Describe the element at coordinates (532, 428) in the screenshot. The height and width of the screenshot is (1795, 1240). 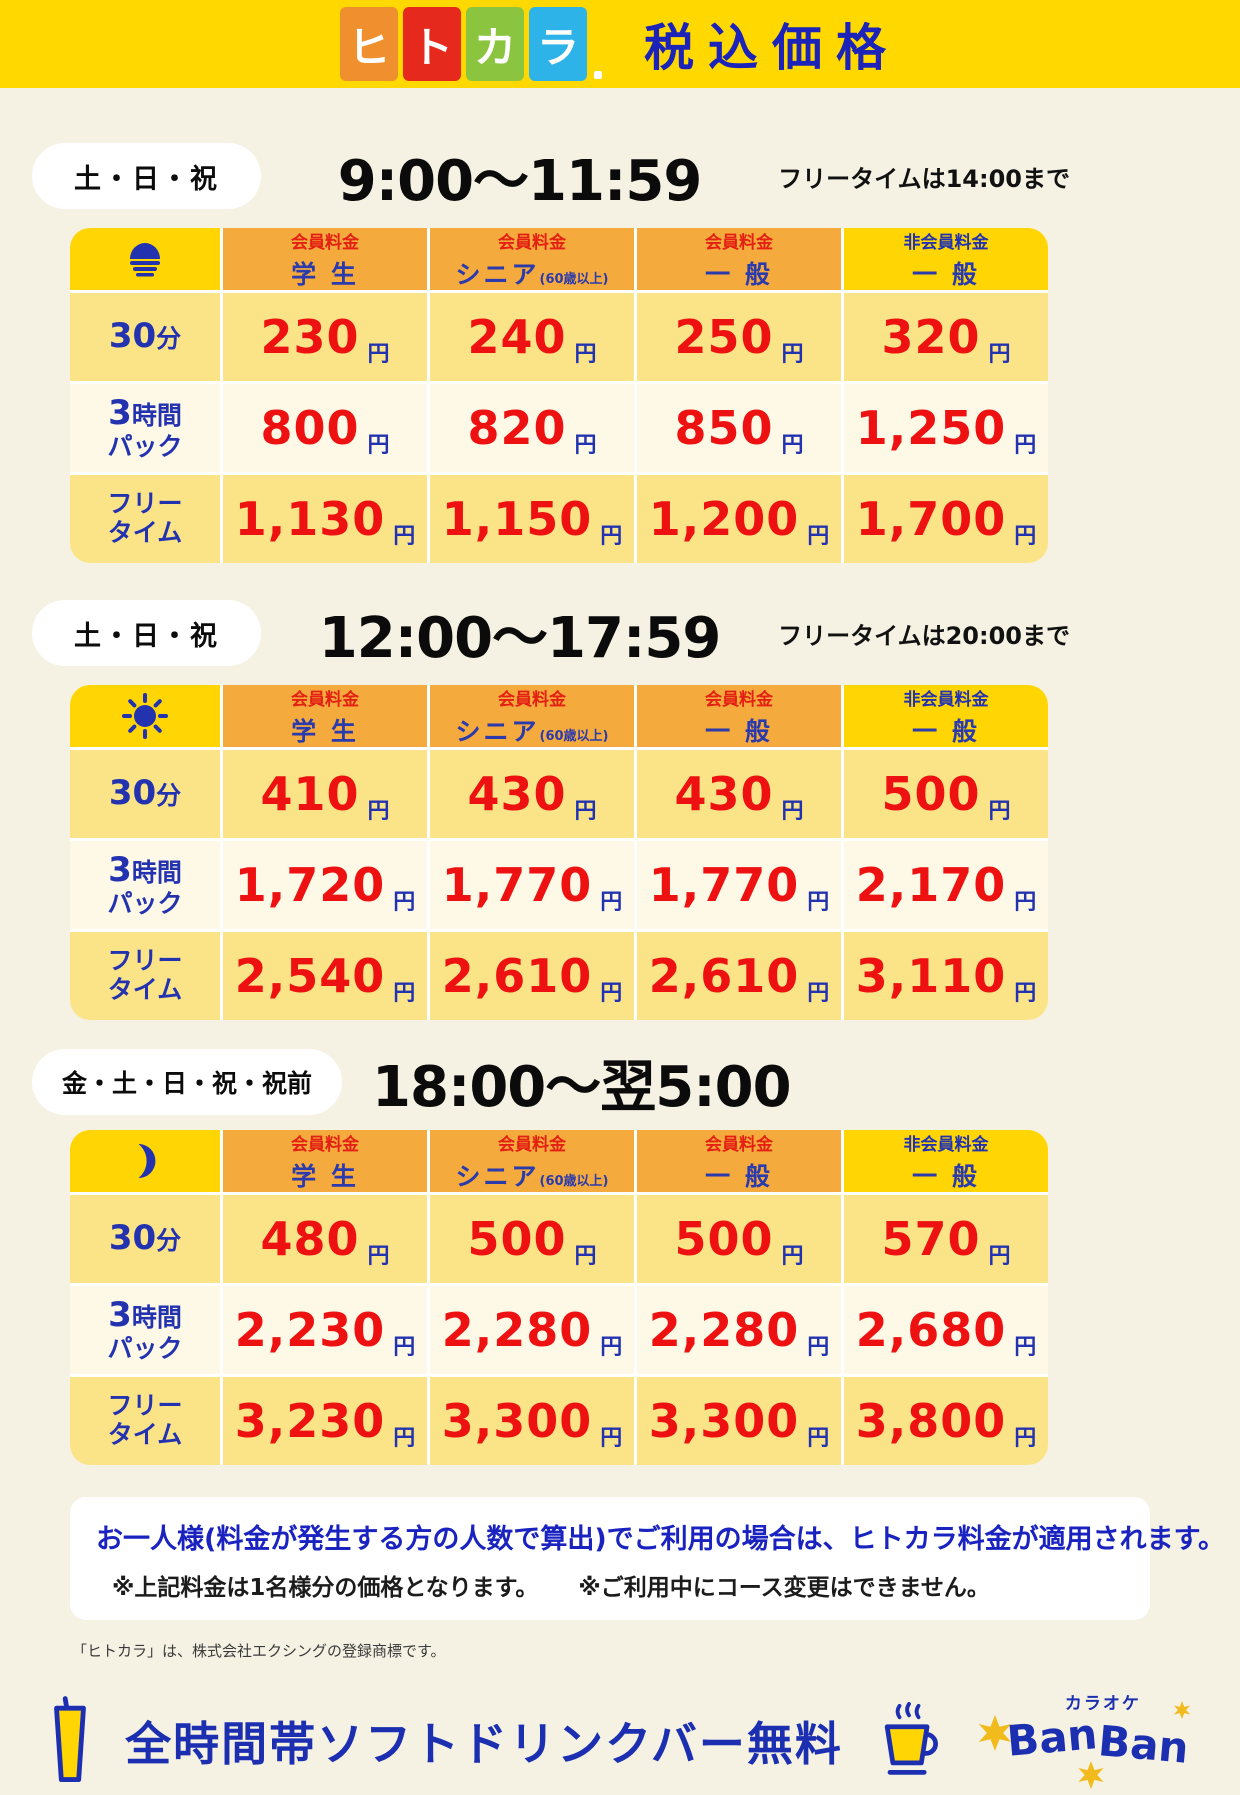
I see `price-cell: 820 円` at that location.